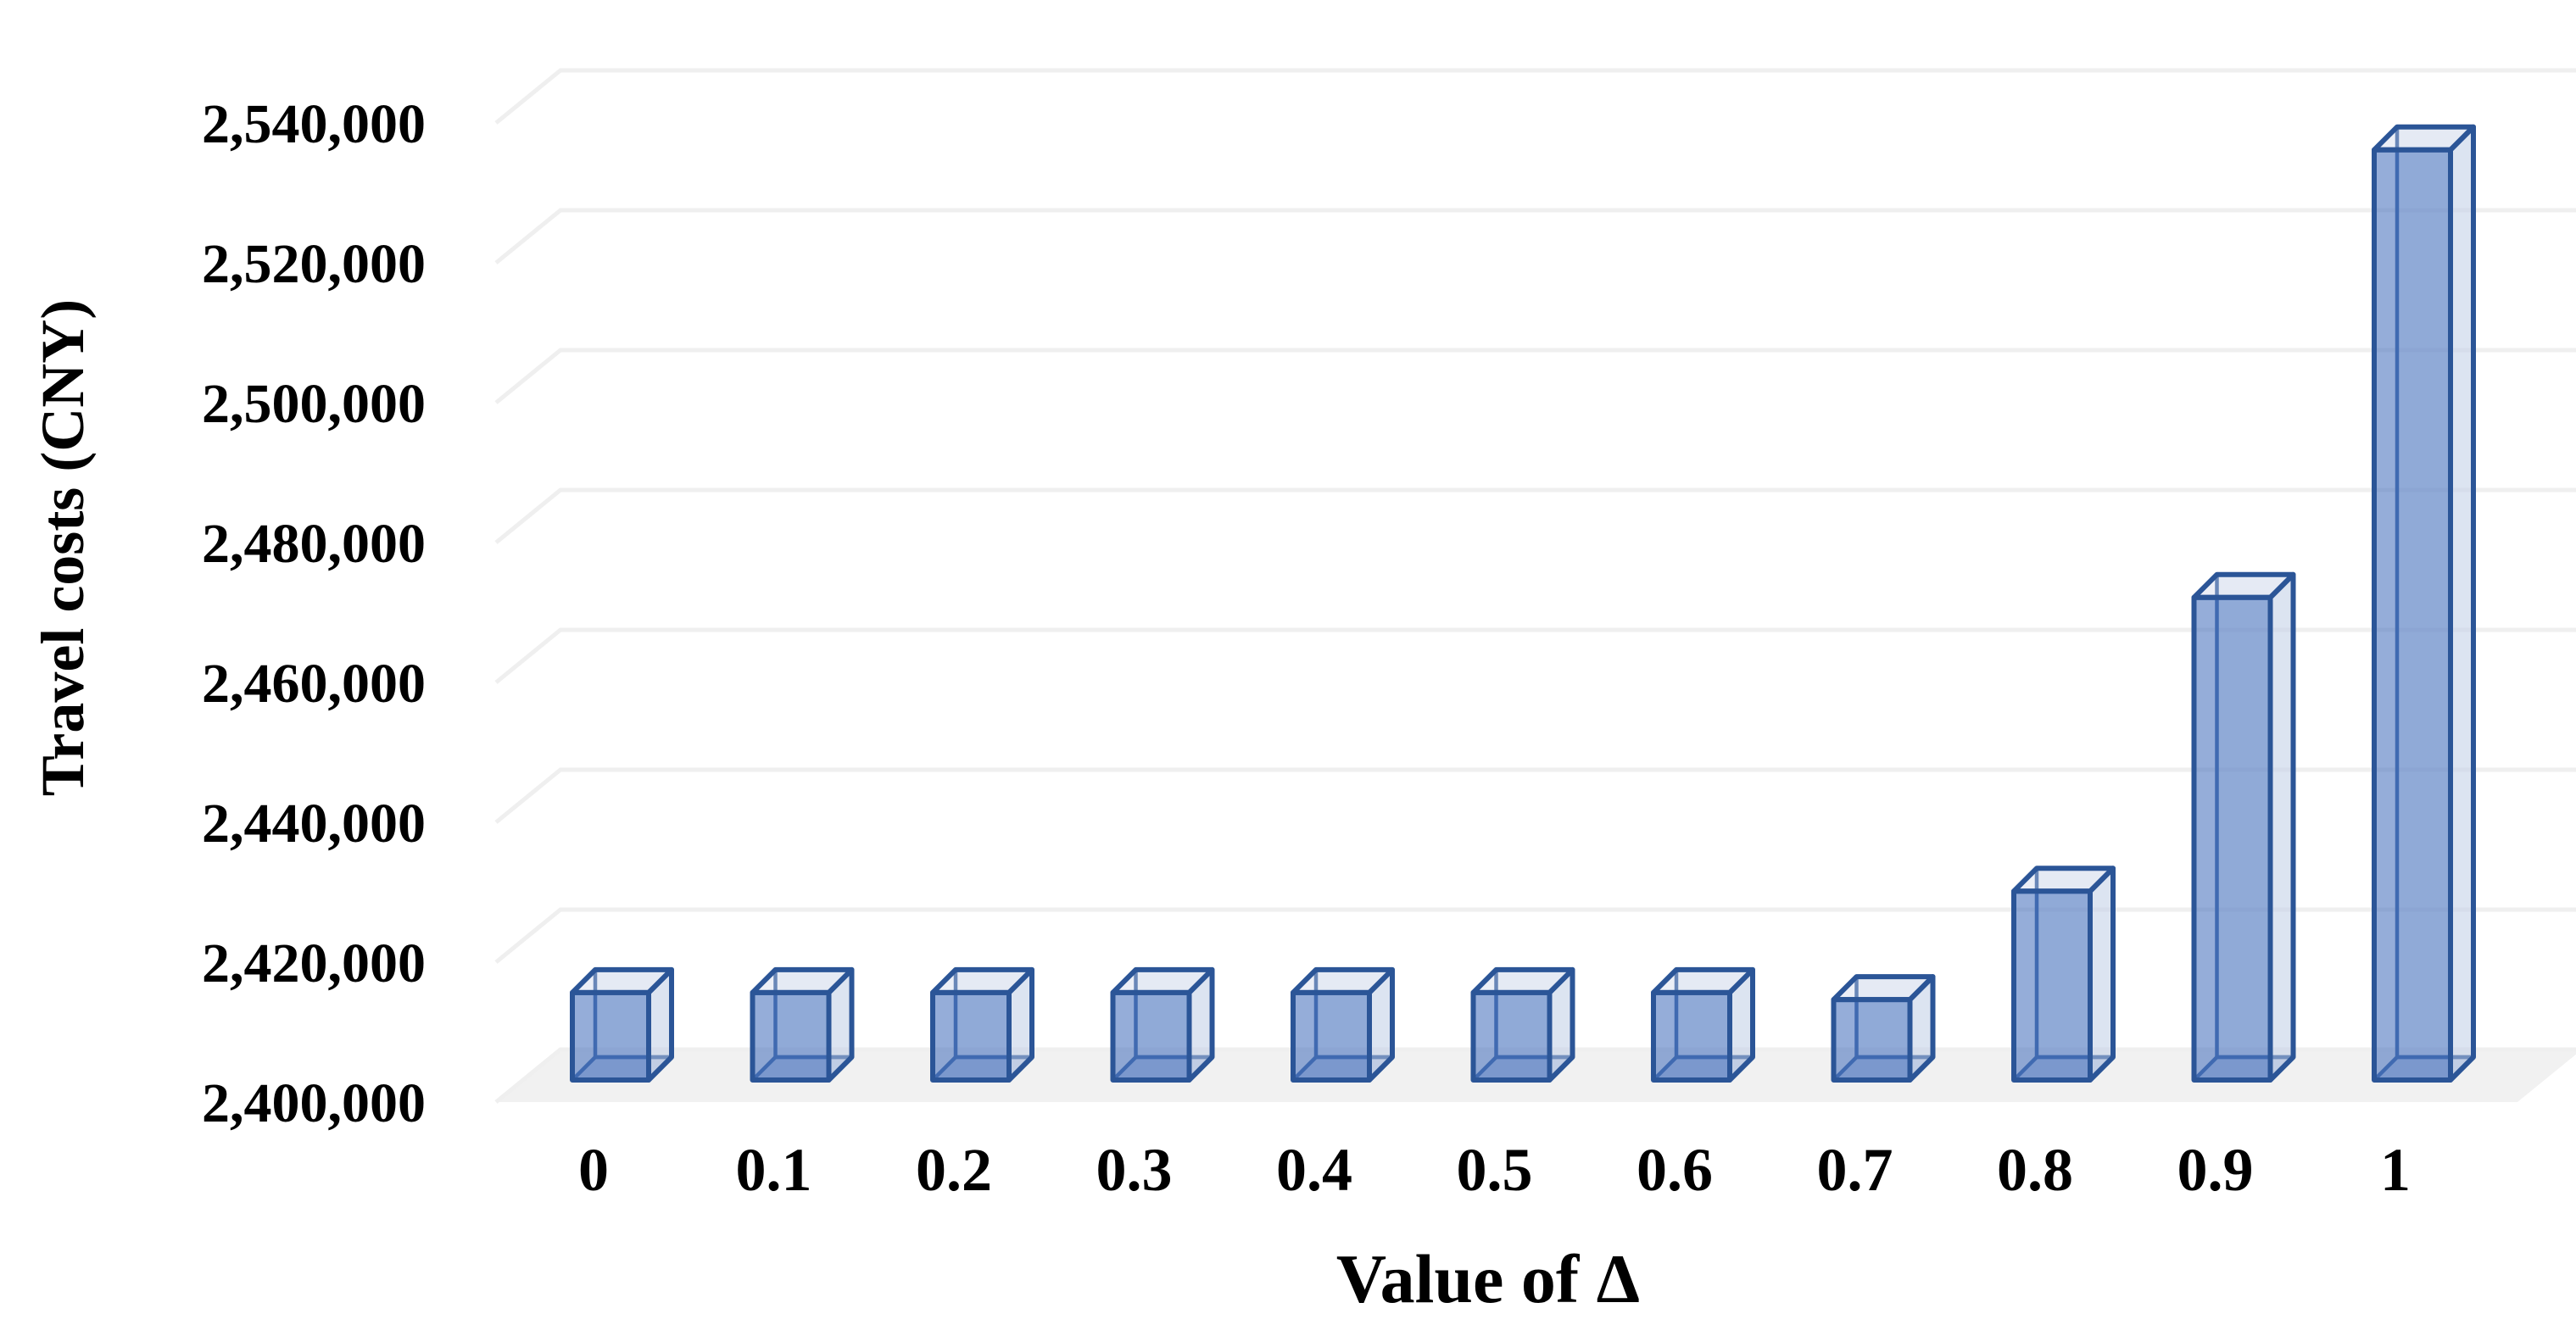 The image size is (2576, 1325). I want to click on x-tick-label-0.8: 0.8, so click(2035, 1170).